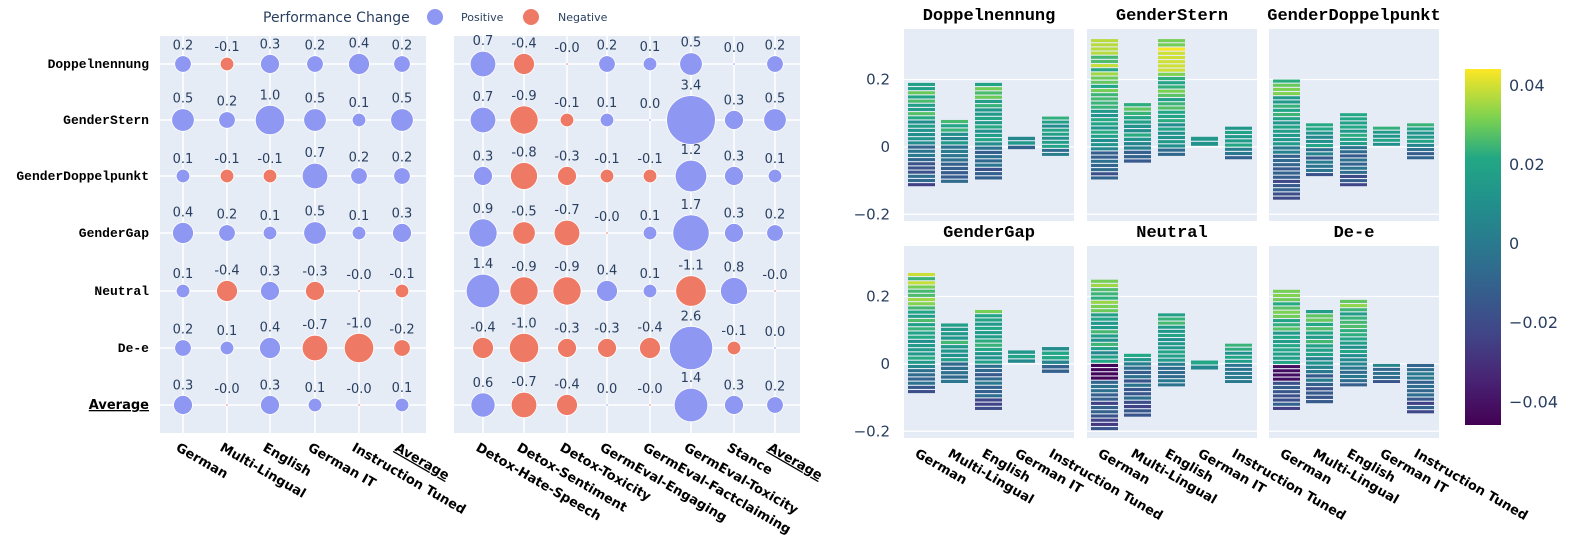 The image size is (1581, 544). Describe the element at coordinates (531, 17) in the screenshot. I see `legend-negative-marker` at that location.